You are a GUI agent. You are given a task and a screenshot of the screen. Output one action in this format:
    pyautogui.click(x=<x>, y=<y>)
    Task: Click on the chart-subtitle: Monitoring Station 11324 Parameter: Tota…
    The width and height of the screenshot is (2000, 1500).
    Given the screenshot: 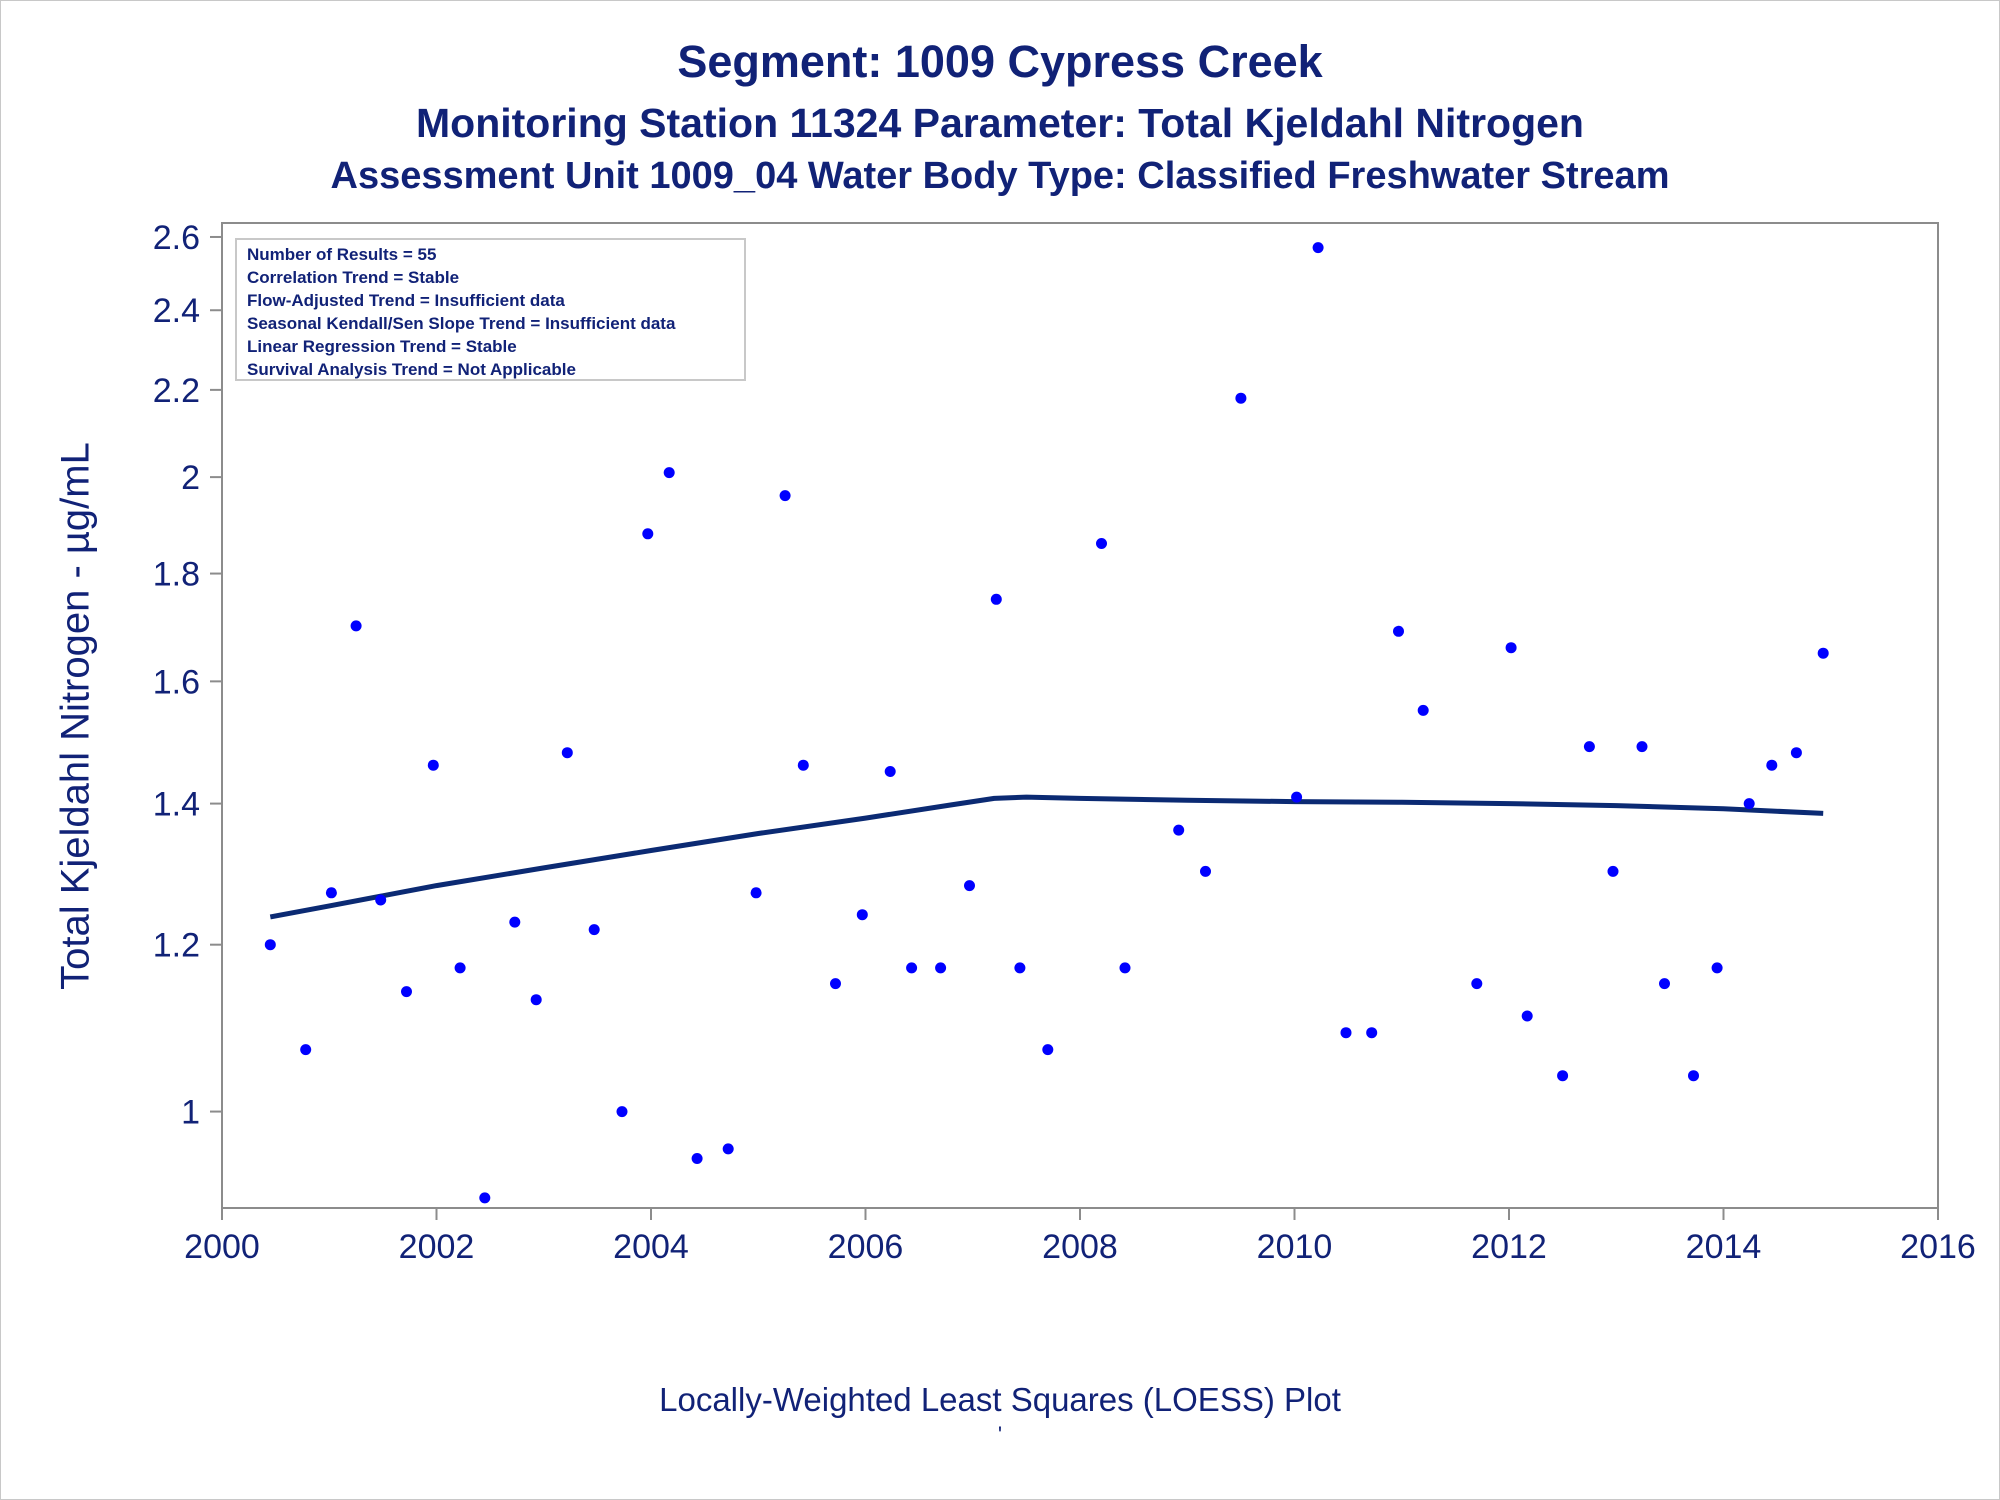 What is the action you would take?
    pyautogui.click(x=1000, y=123)
    